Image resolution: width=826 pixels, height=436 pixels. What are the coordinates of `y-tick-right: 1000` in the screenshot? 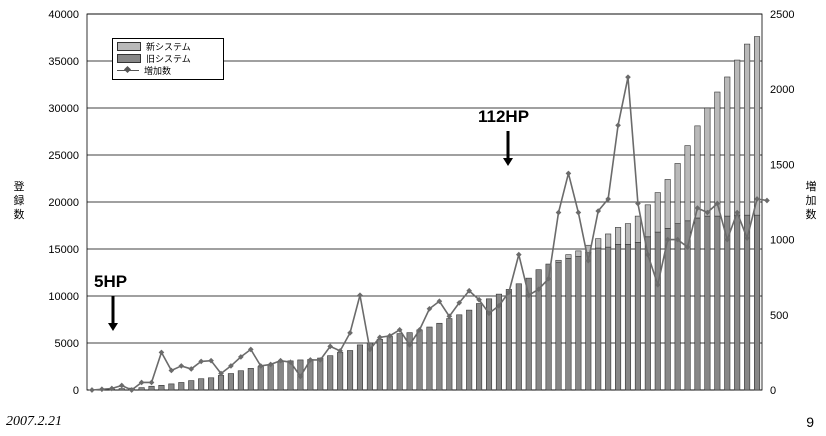 It's located at (782, 241).